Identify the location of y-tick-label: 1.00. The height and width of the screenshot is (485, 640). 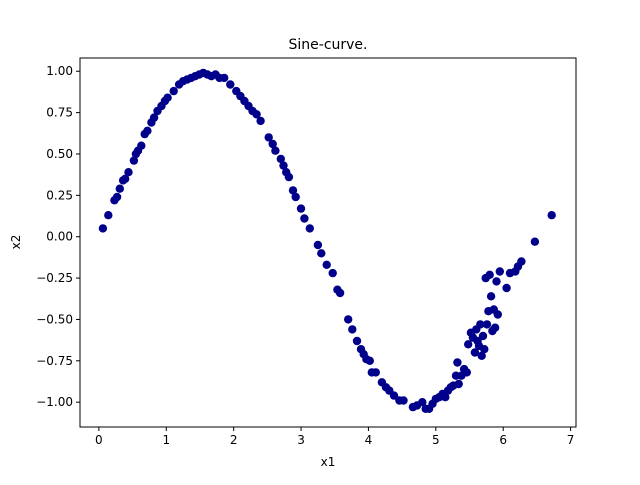
(59, 71).